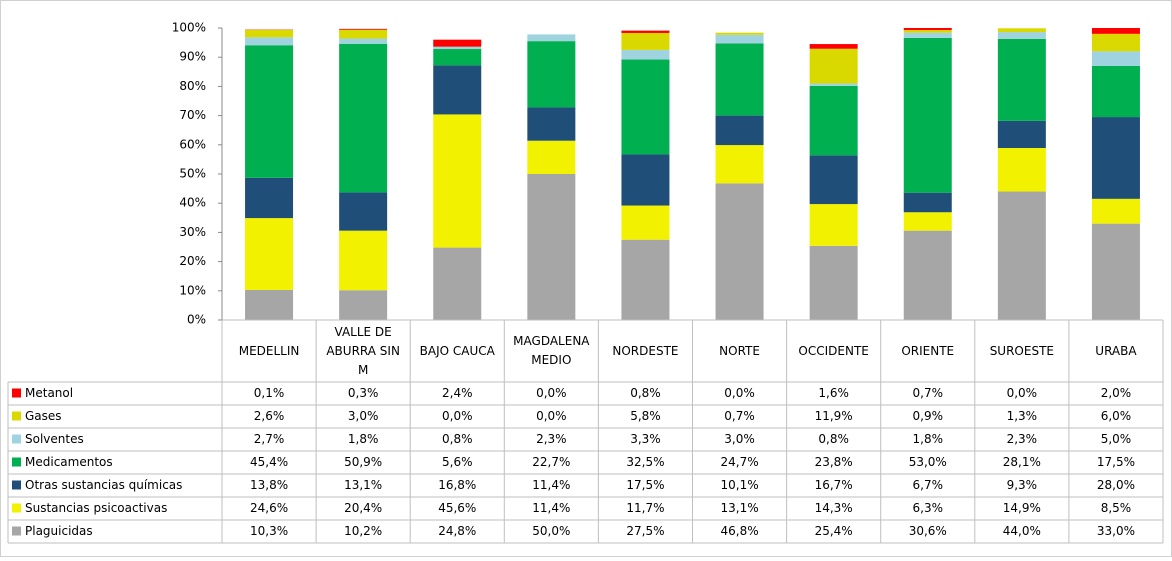  Describe the element at coordinates (645, 485) in the screenshot. I see `table-value: 17,5%` at that location.